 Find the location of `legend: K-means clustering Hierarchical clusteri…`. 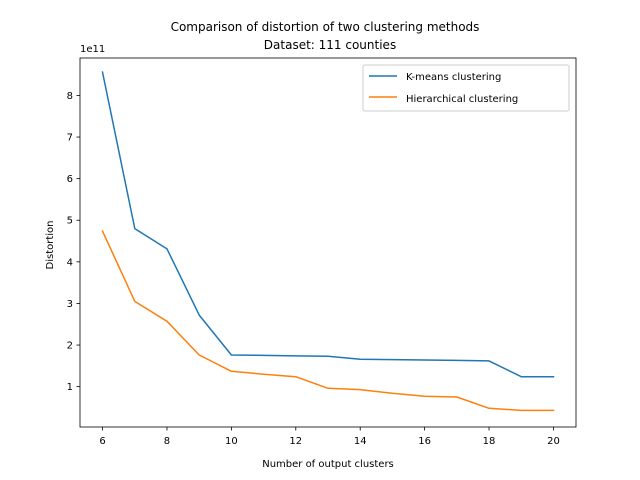

legend: K-means clustering Hierarchical clusteri… is located at coordinates (466, 88).